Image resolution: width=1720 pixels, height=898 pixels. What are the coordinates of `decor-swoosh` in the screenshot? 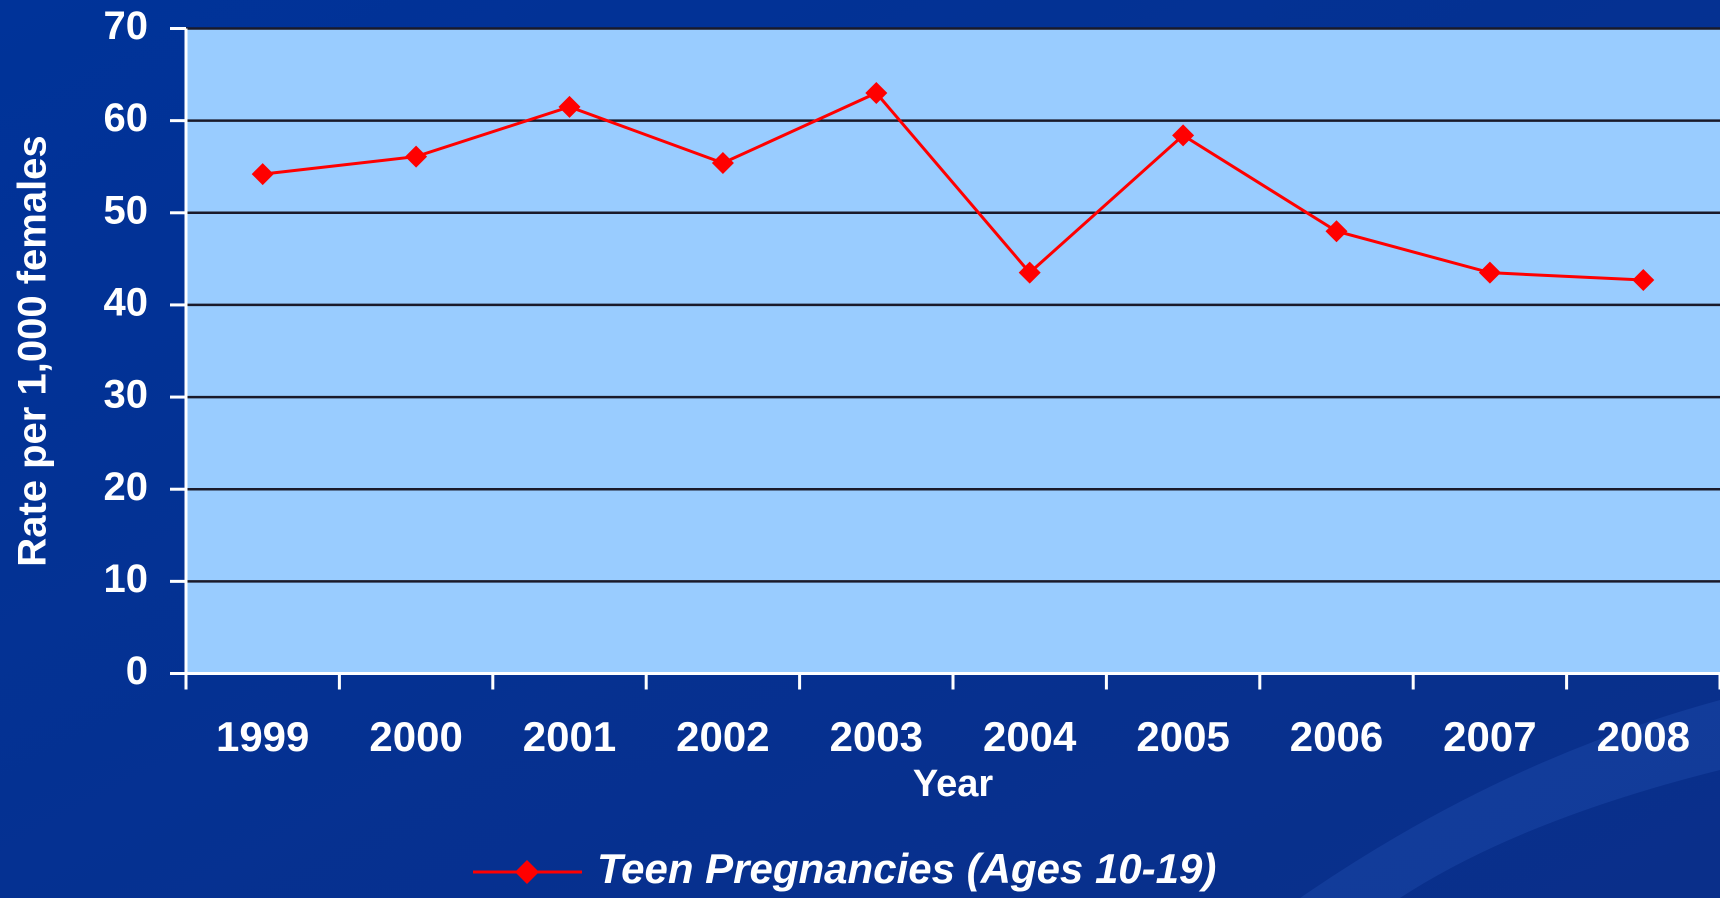 It's located at (1510, 799).